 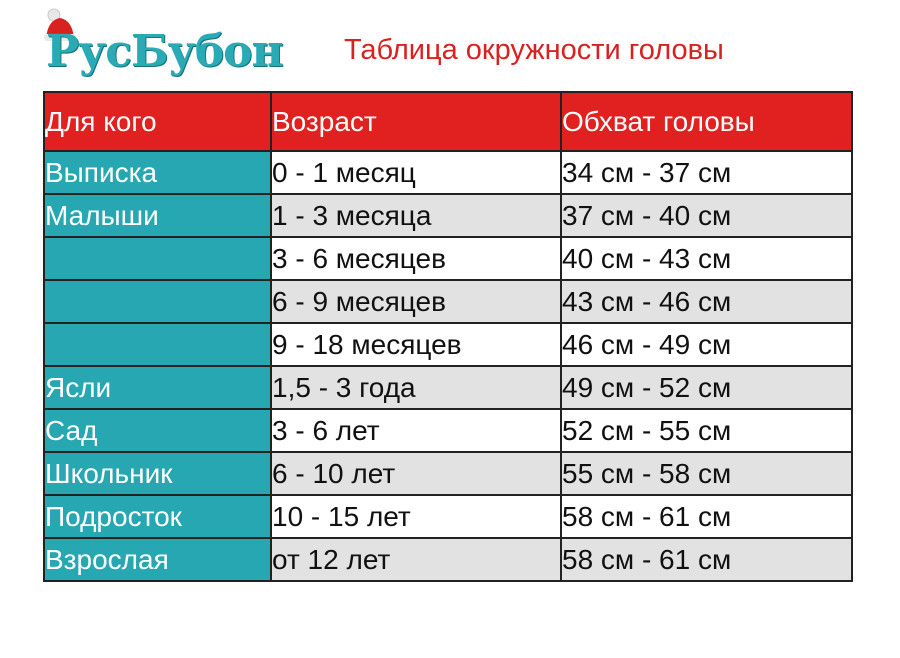 I want to click on cell-who: Ясли, so click(x=157, y=387).